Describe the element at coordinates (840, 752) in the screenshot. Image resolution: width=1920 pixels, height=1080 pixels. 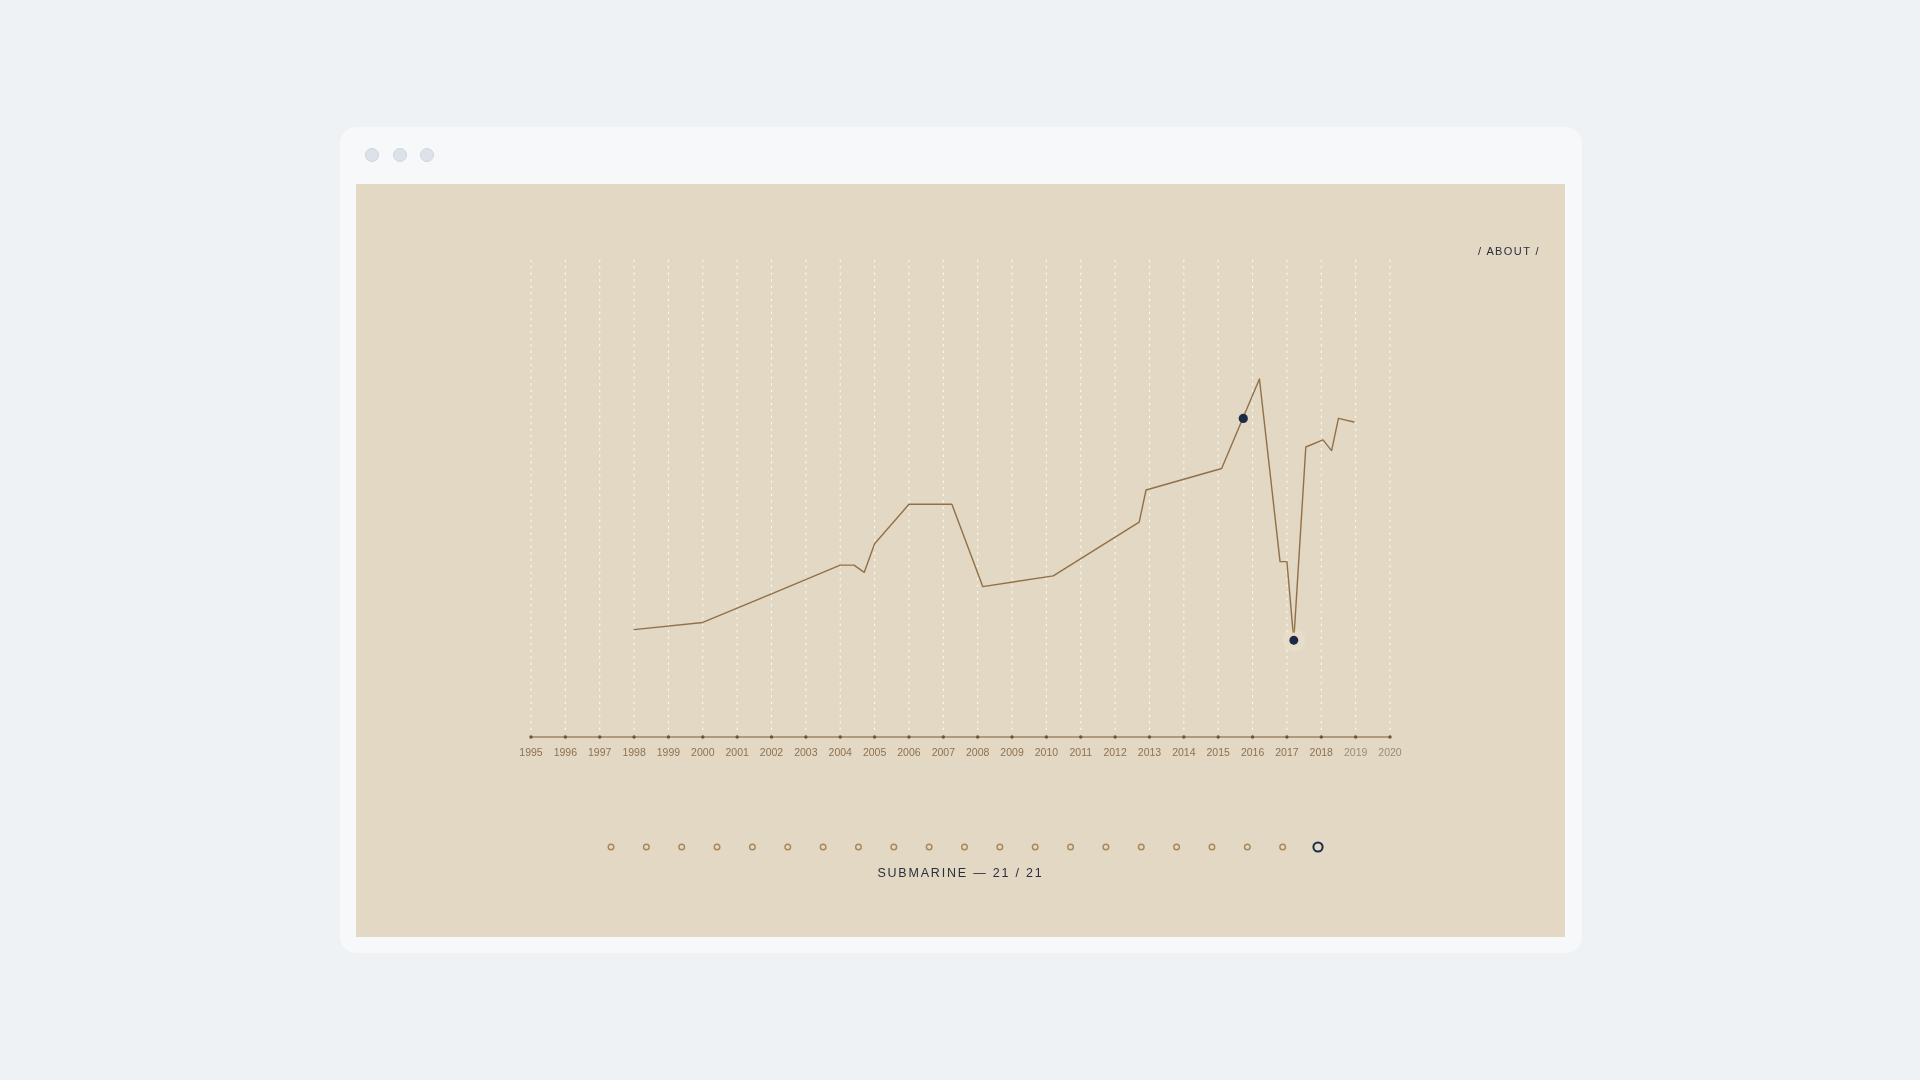
I see `x-tick-label: 2004` at that location.